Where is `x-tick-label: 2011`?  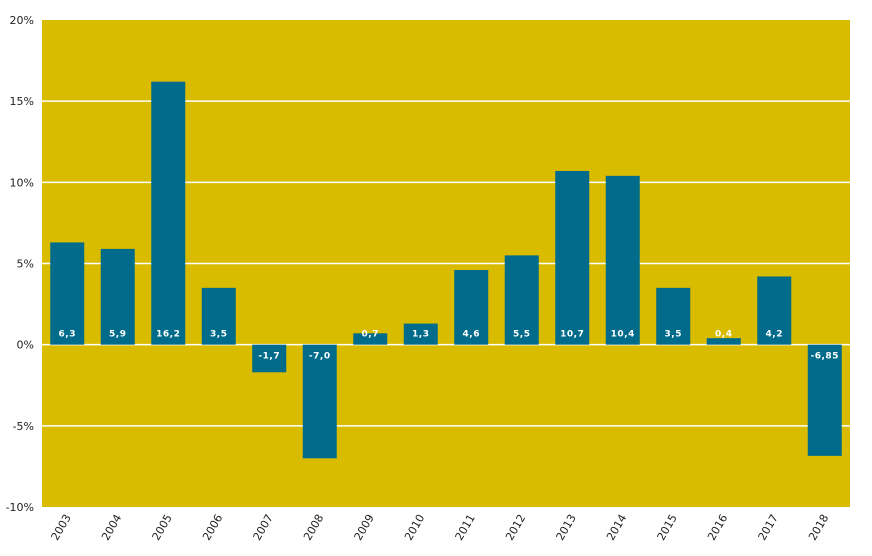
x-tick-label: 2011 is located at coordinates (465, 527).